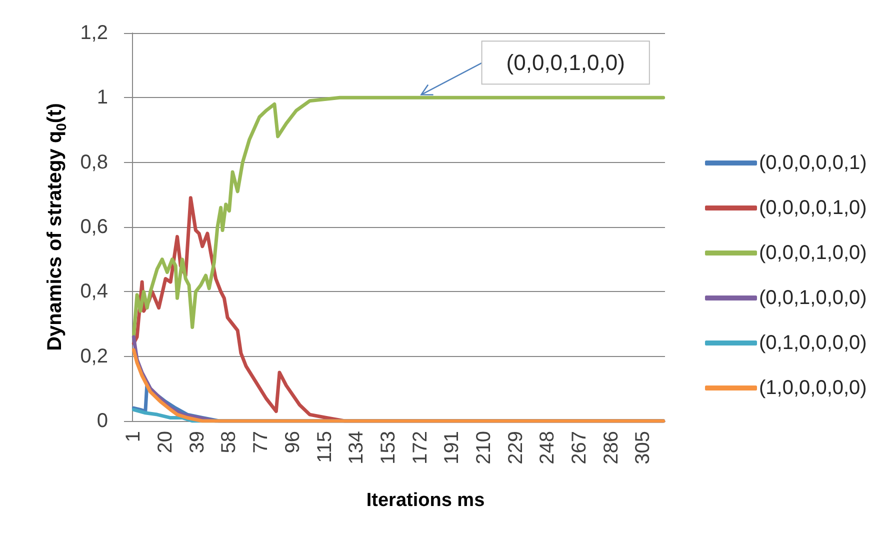  What do you see at coordinates (325, 447) in the screenshot?
I see `x-tick-label: 115` at bounding box center [325, 447].